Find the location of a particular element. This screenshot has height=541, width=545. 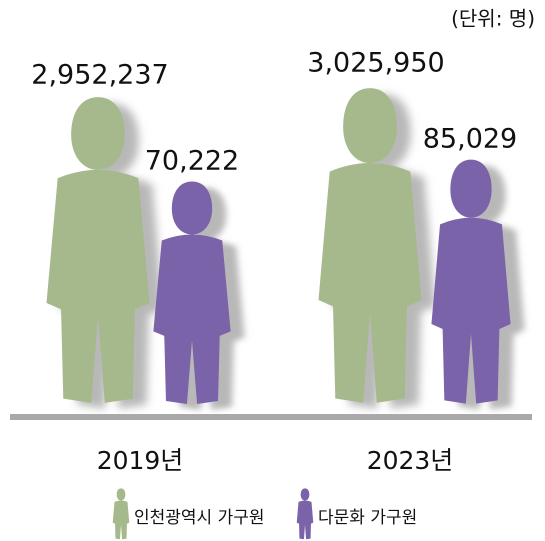

value-label: 85,029 is located at coordinates (470, 139).